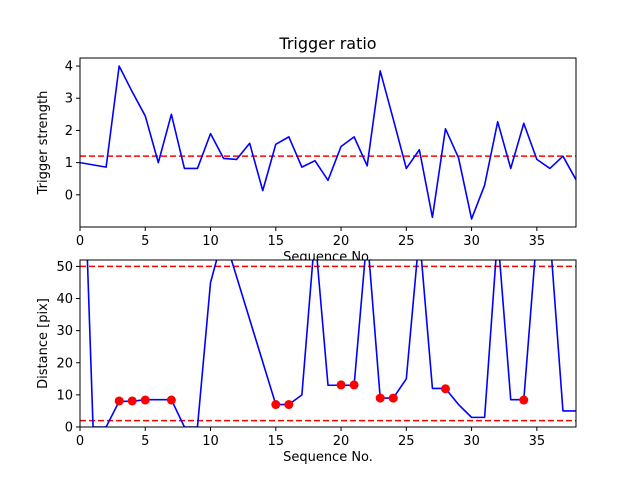 The image size is (640, 480). I want to click on x-axis-label: Sequence No., so click(328, 457).